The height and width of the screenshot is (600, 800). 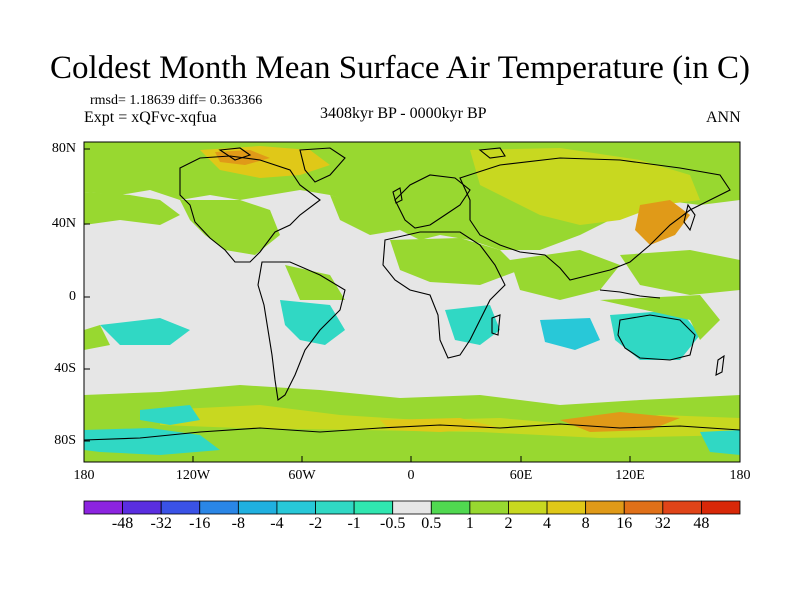 I want to click on lat-tick-label: 40S, so click(x=65, y=368).